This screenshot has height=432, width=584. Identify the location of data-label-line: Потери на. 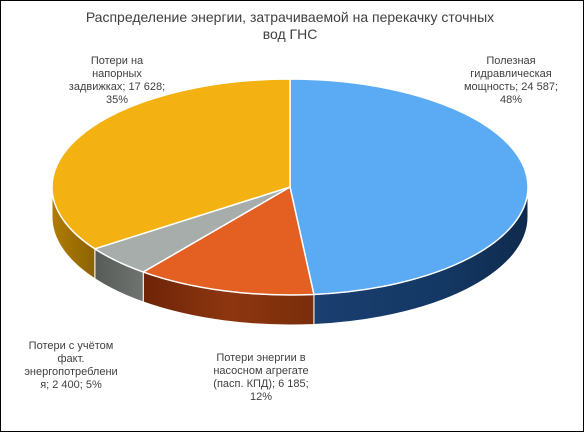
(117, 61).